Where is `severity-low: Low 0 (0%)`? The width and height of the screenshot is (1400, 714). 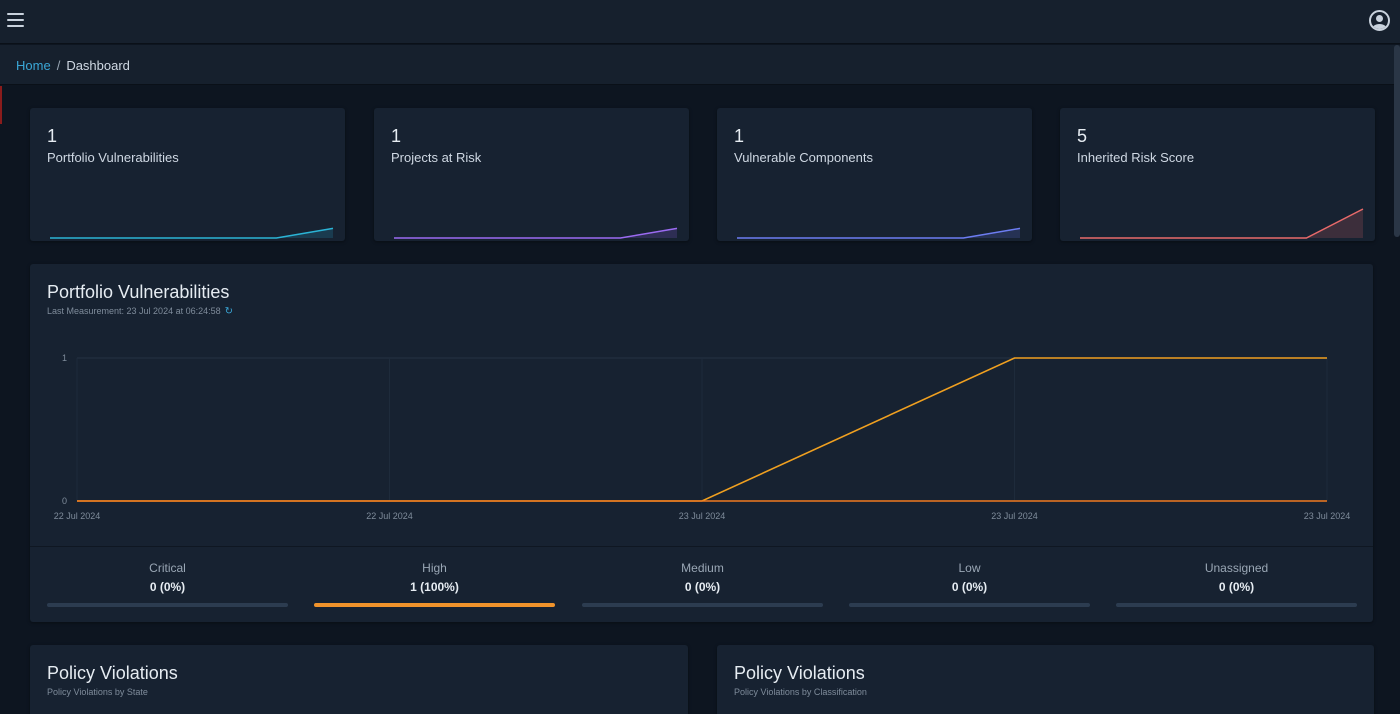
severity-low: Low 0 (0%) is located at coordinates (969, 584).